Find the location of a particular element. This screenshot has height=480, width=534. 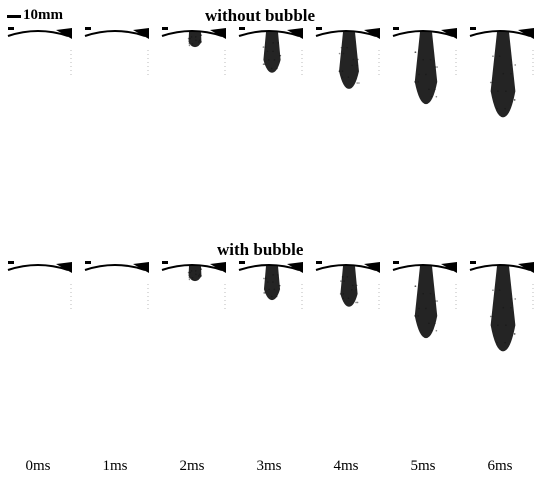

time-label-2ms: 2ms is located at coordinates (192, 466).